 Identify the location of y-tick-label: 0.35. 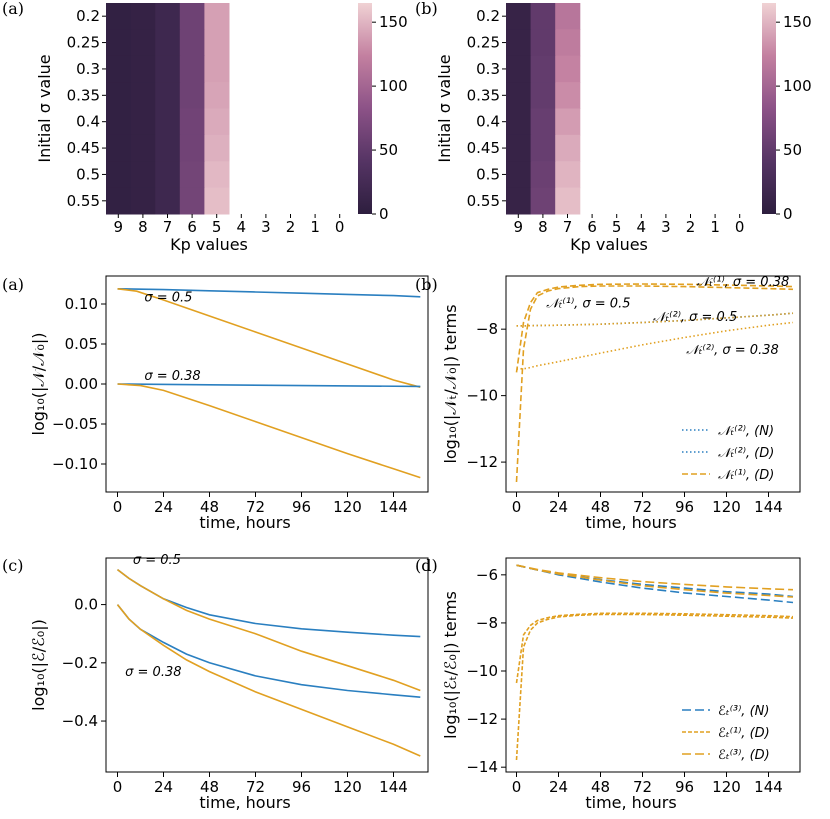
(83, 95).